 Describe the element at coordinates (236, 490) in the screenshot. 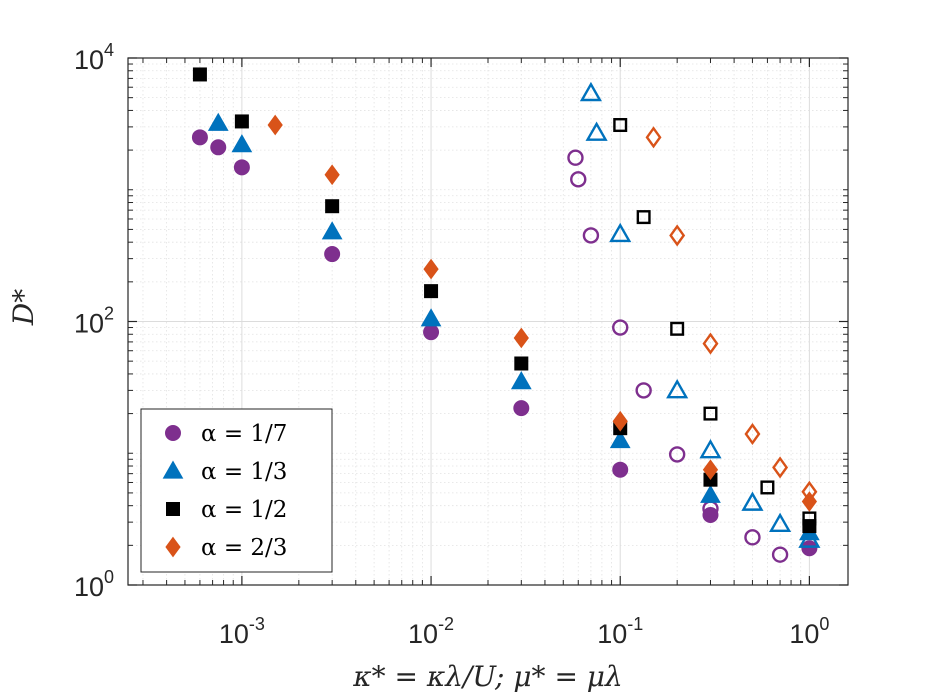

I see `legend: α = 1/7 α = 1/3 α = 1/2 α = 2/3` at that location.